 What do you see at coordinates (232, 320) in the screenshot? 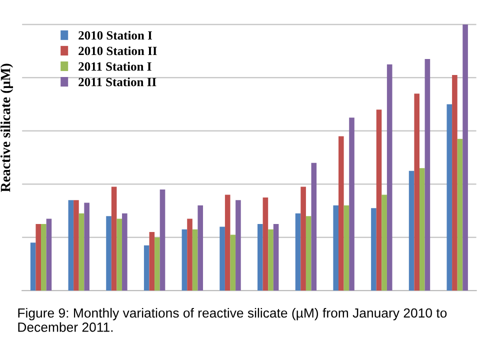
I see `caption: Figure 9: Monthly variations of reactive silicate (µM) from January 2010 to December 2011.` at bounding box center [232, 320].